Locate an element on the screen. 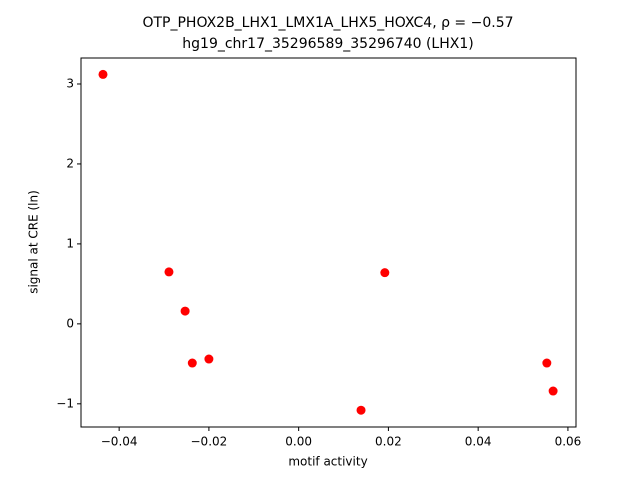 Image resolution: width=640 pixels, height=480 pixels. x-axis-label: motif activity is located at coordinates (327, 462).